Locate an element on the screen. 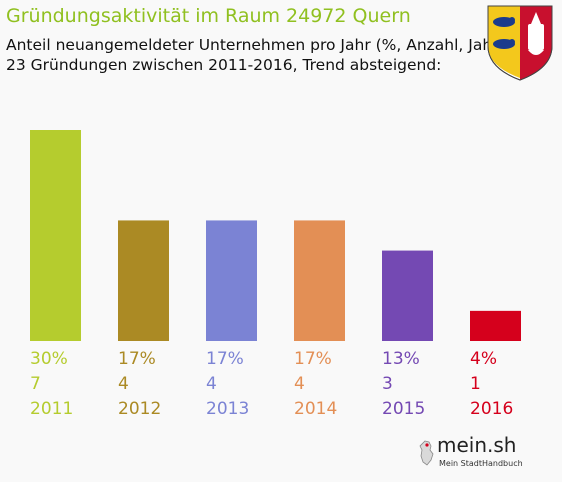 The width and height of the screenshot is (562, 482). bar-2013 is located at coordinates (231, 280).